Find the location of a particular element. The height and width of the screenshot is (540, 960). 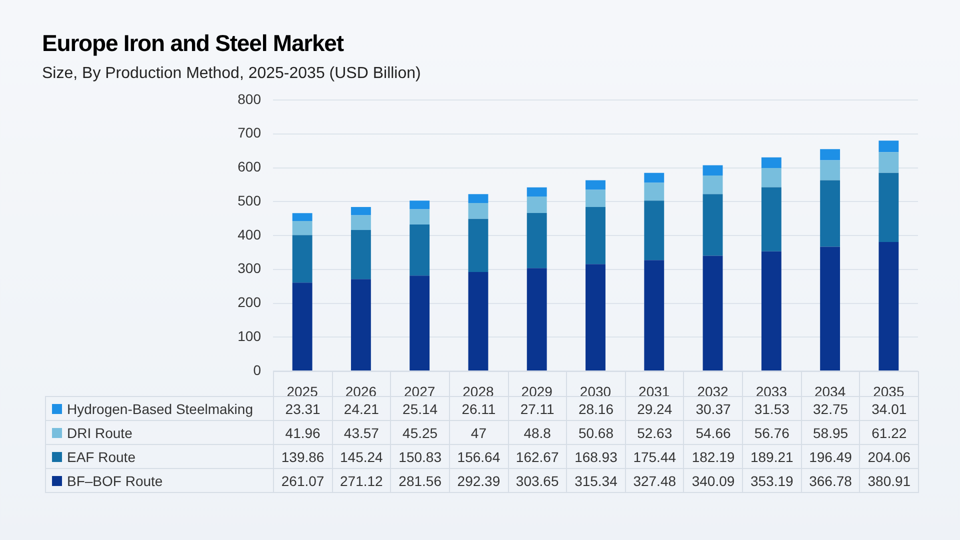

data-label: 25.14 is located at coordinates (420, 408).